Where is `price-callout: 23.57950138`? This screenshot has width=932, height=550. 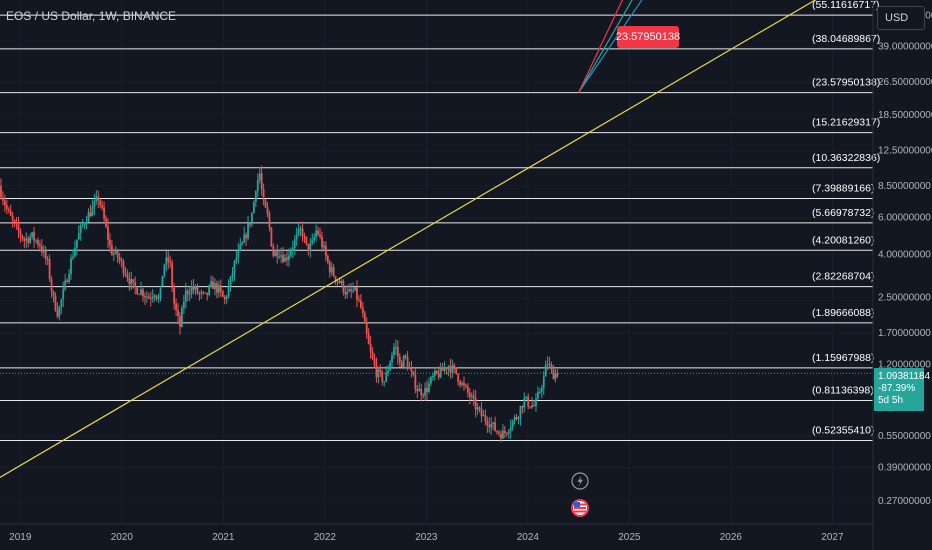 price-callout: 23.57950138 is located at coordinates (648, 37).